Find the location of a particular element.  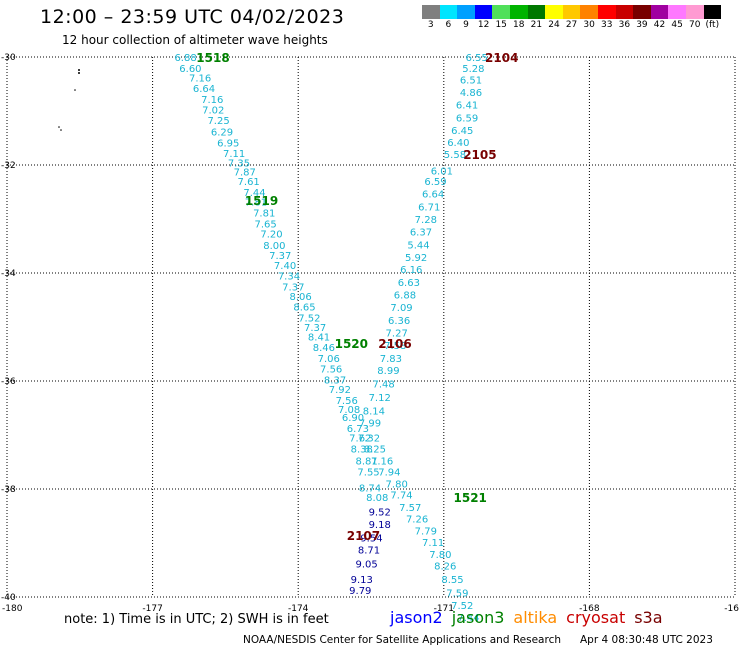

colorbar-cell: 24 is located at coordinates (554, 18).